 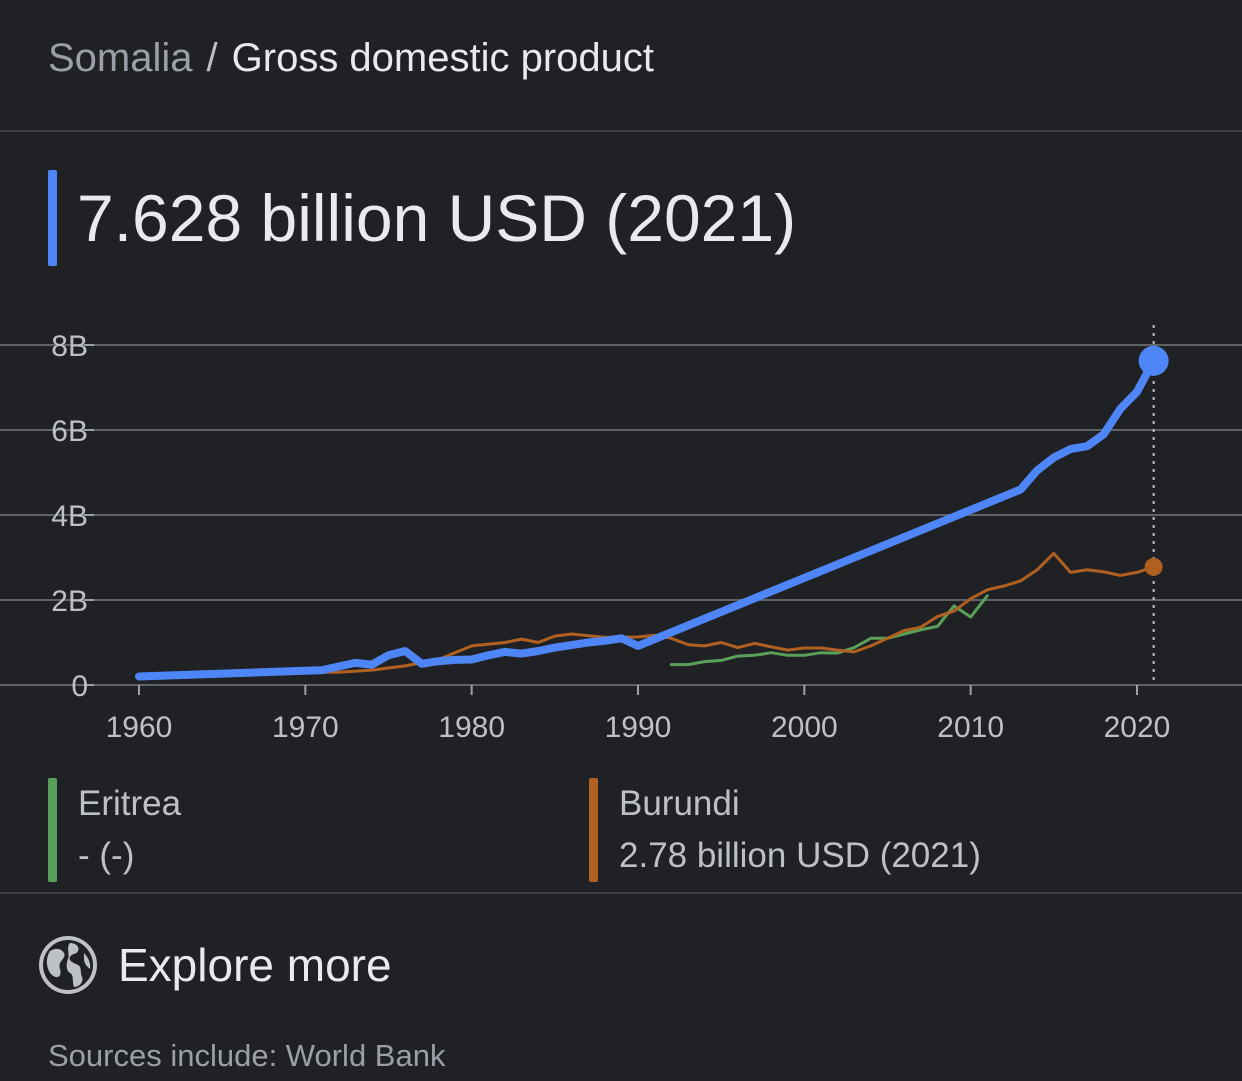 What do you see at coordinates (69, 516) in the screenshot?
I see `y-tick-label: 4B` at bounding box center [69, 516].